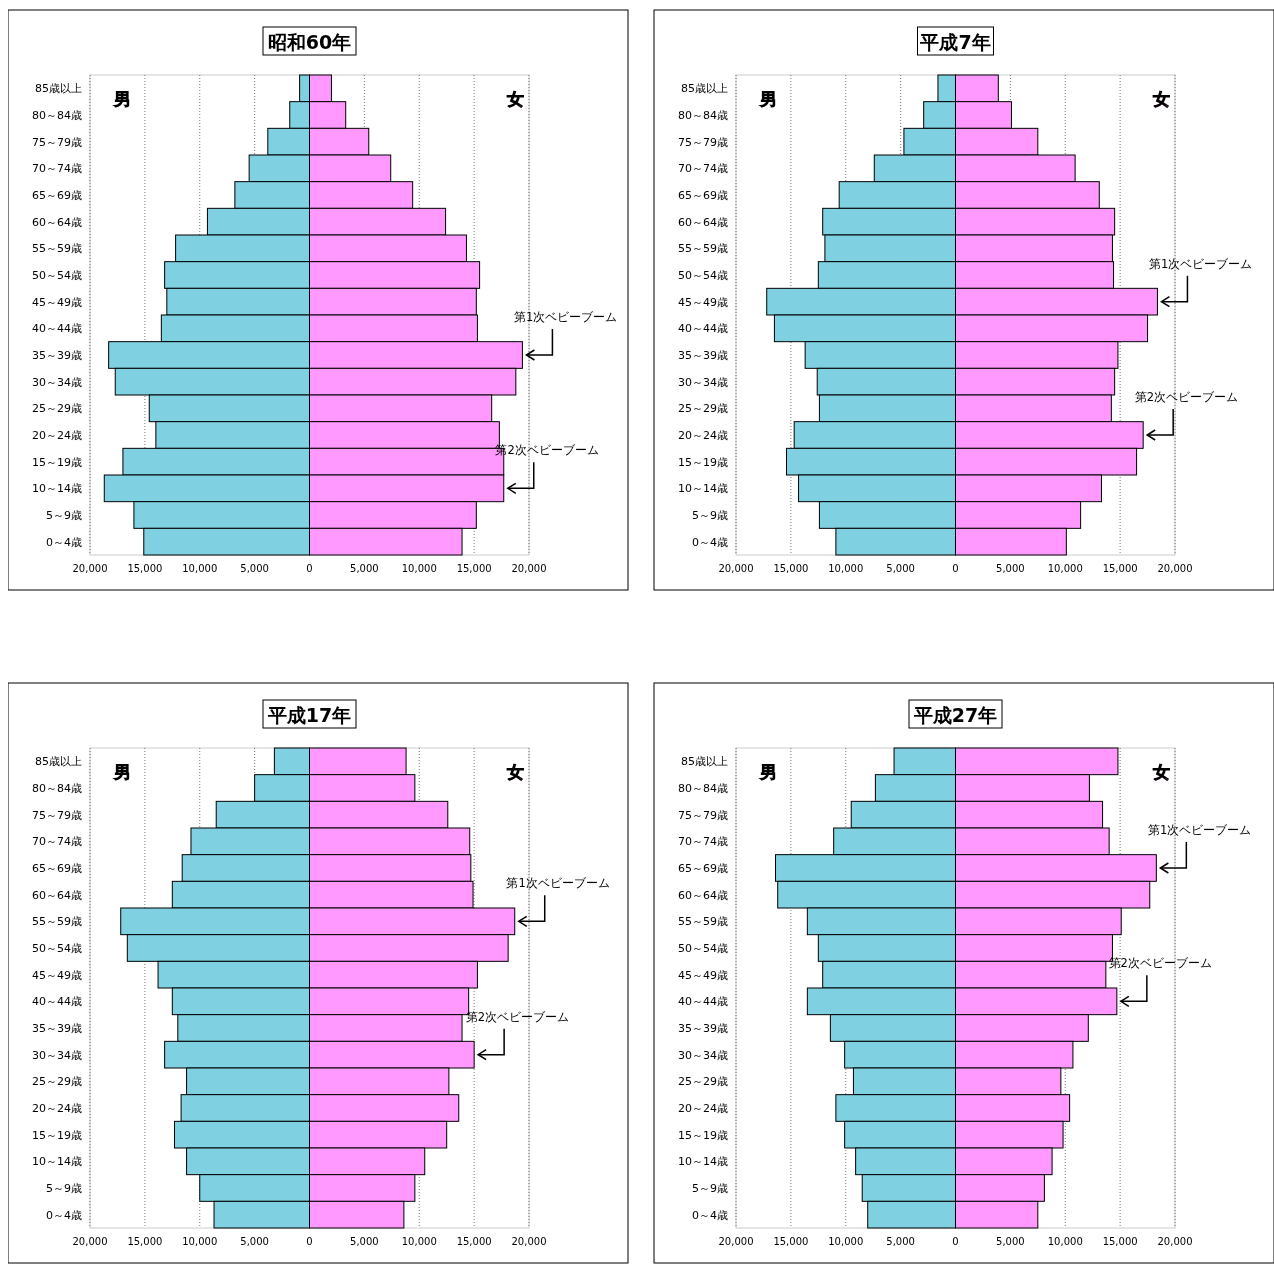 This screenshot has width=1274, height=1266. I want to click on chart-title: 平成7年, so click(955, 42).